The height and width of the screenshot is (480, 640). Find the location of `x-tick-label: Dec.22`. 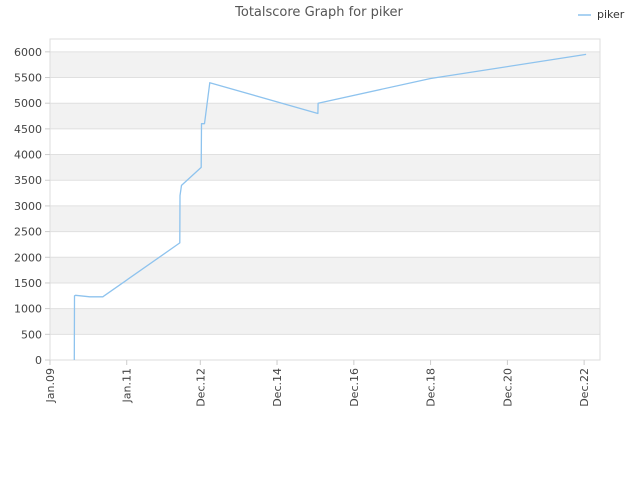

x-tick-label: Dec.22 is located at coordinates (584, 387).